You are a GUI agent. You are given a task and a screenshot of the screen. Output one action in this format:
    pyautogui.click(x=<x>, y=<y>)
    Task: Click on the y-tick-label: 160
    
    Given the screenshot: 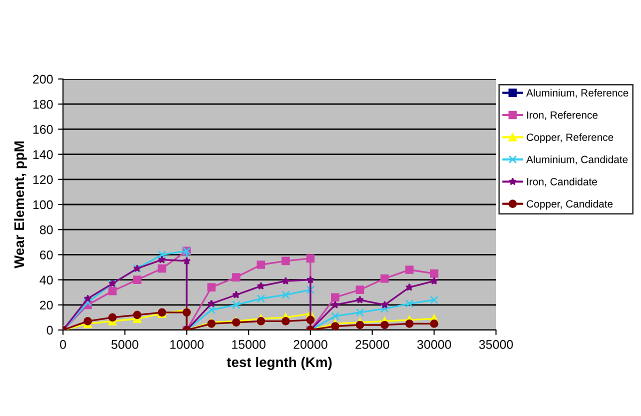 What is the action you would take?
    pyautogui.click(x=43, y=129)
    